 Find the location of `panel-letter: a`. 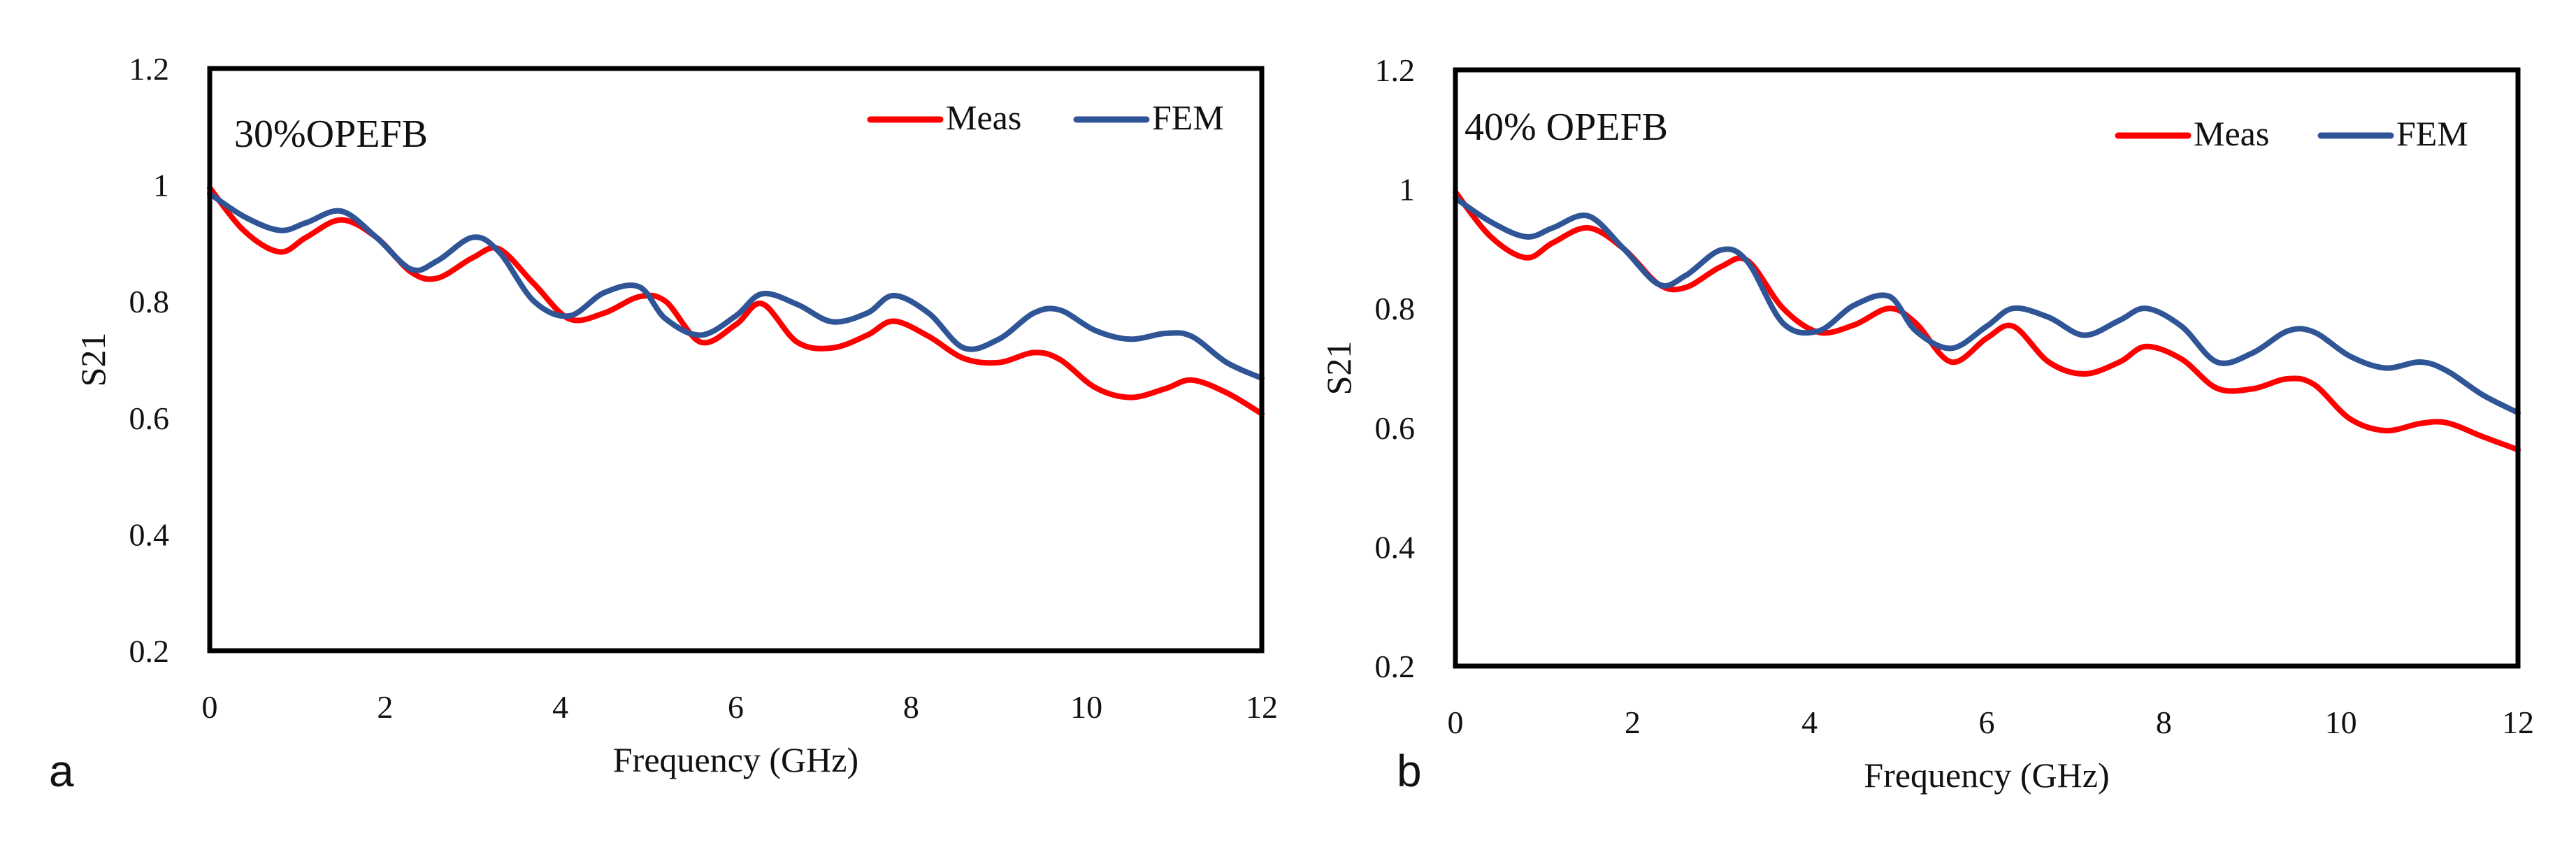

panel-letter: a is located at coordinates (61, 771).